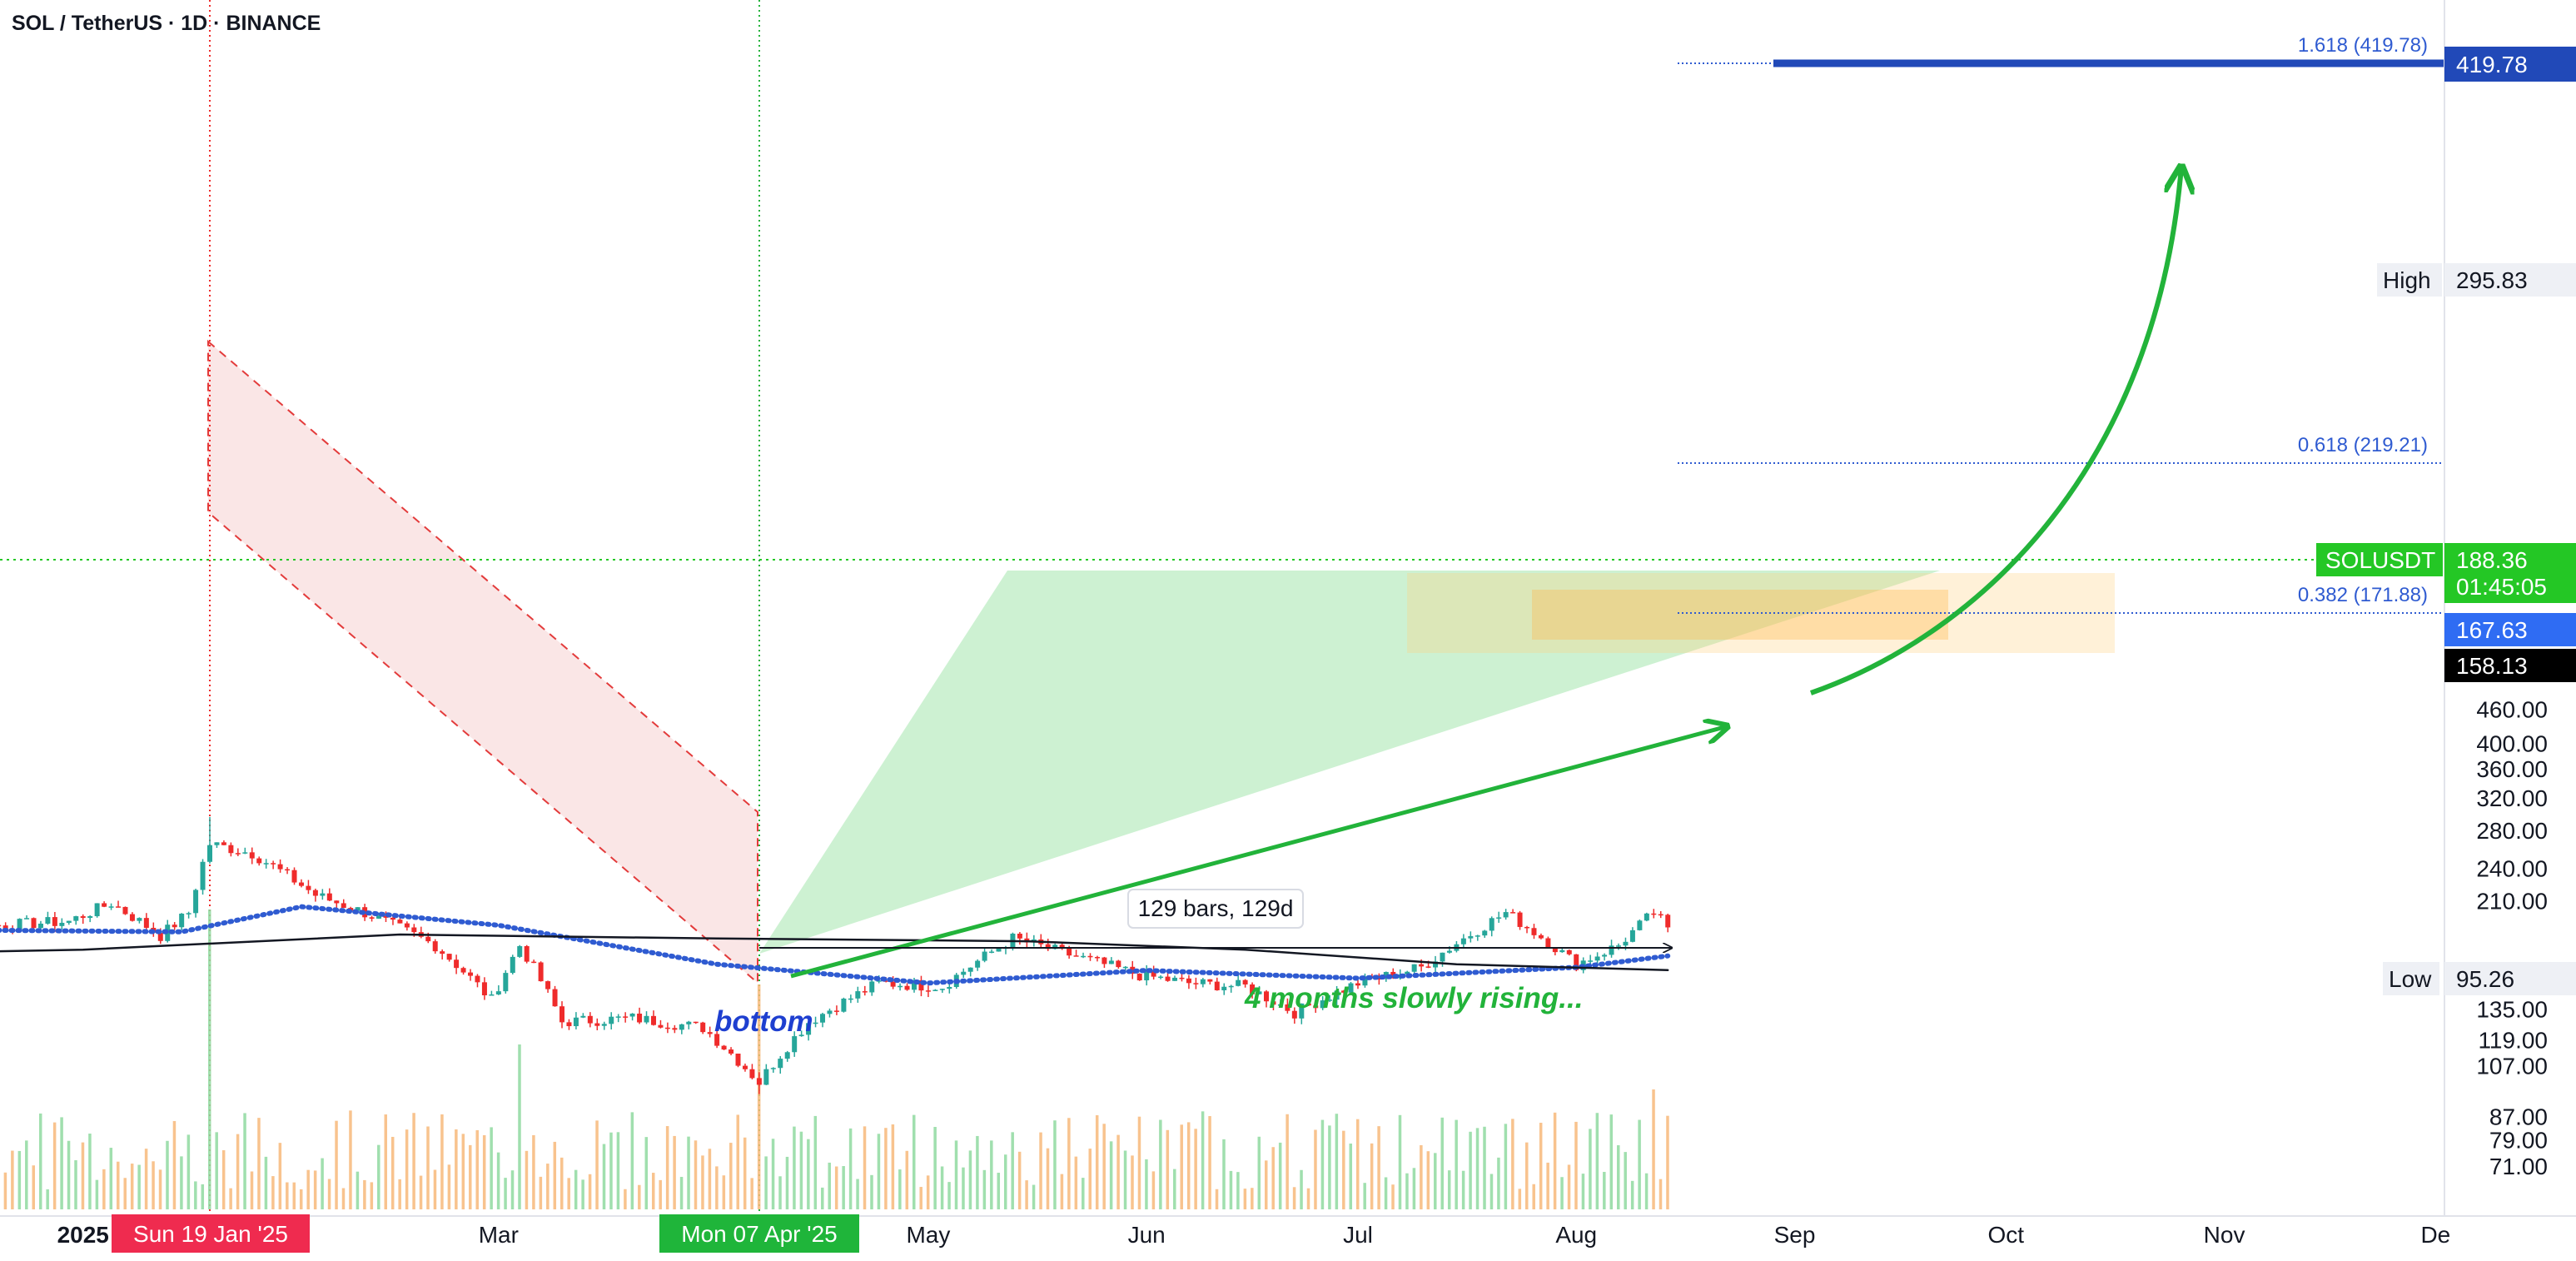 The image size is (2576, 1261). What do you see at coordinates (2518, 1141) in the screenshot?
I see `y-tick-label: 79.00` at bounding box center [2518, 1141].